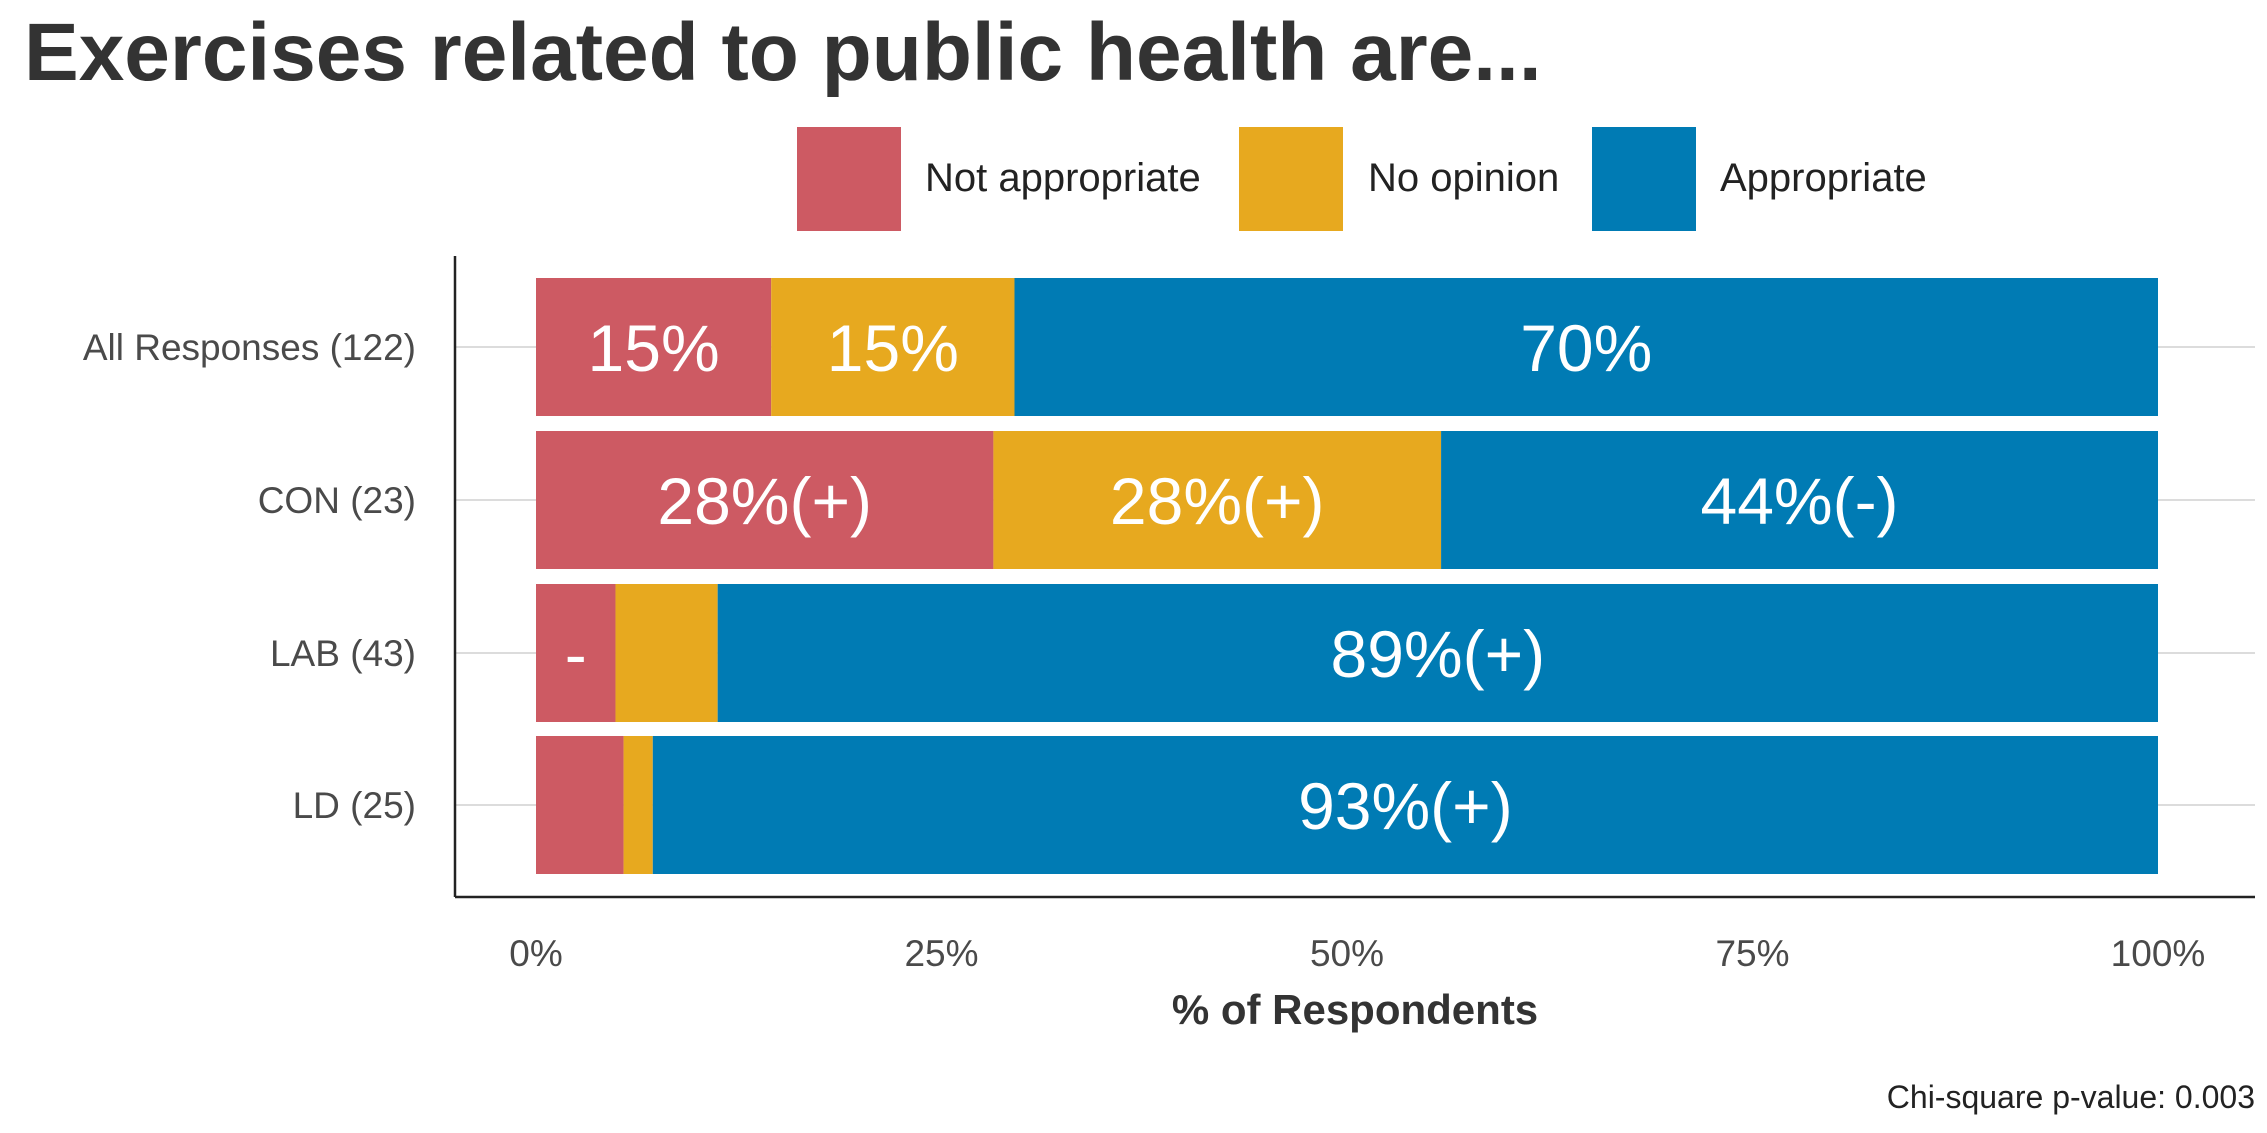 The image size is (2267, 1133). I want to click on legend-swatch-no-opinion, so click(1291, 179).